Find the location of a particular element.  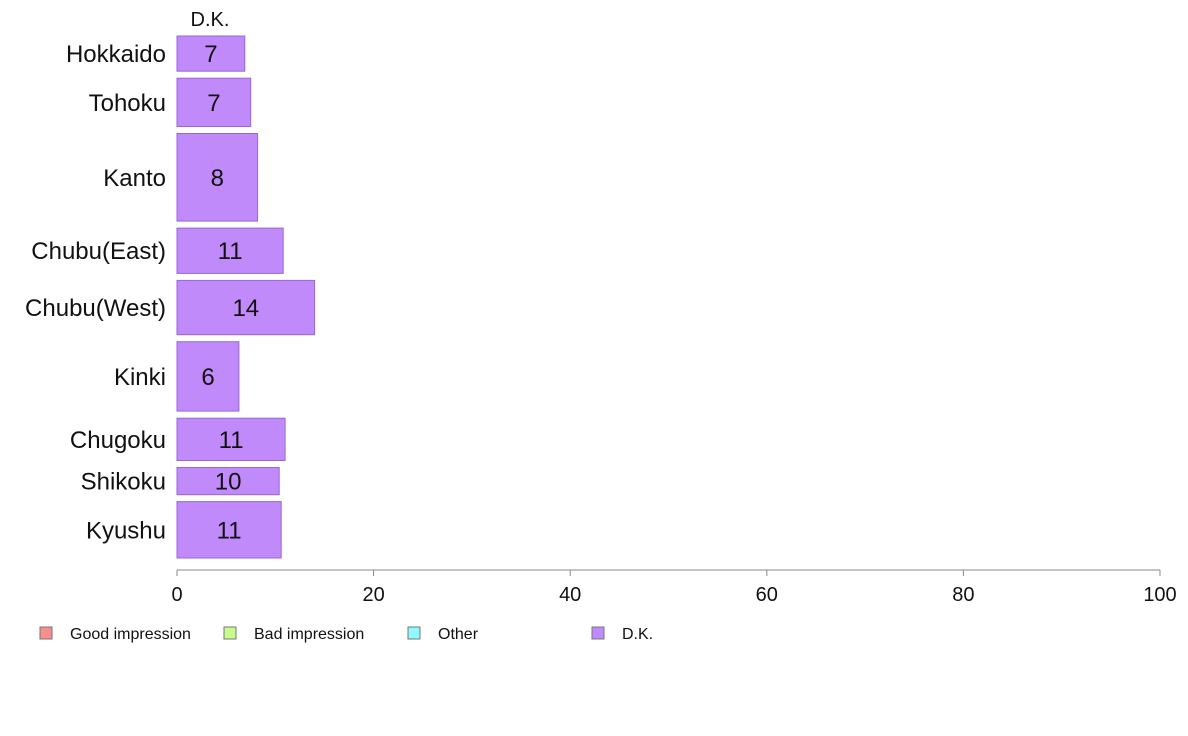

legend-swatch-good-impression is located at coordinates (46, 633).